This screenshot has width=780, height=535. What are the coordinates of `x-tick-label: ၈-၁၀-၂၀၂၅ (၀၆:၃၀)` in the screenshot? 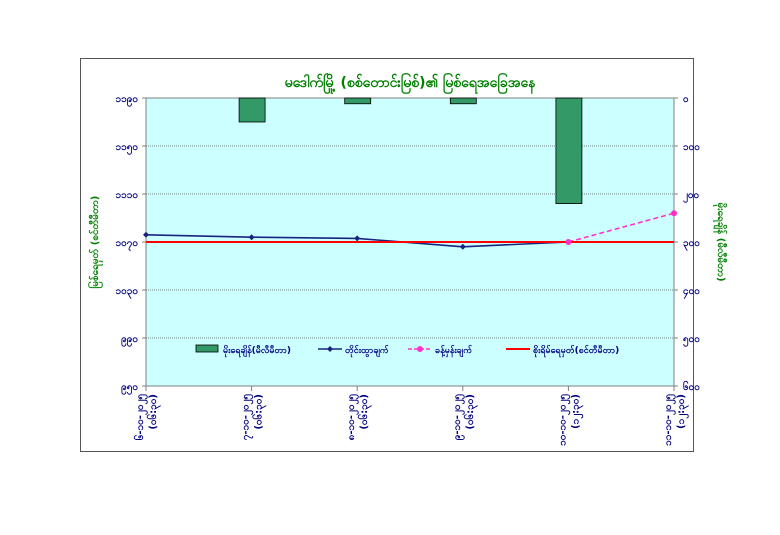 It's located at (359, 417).